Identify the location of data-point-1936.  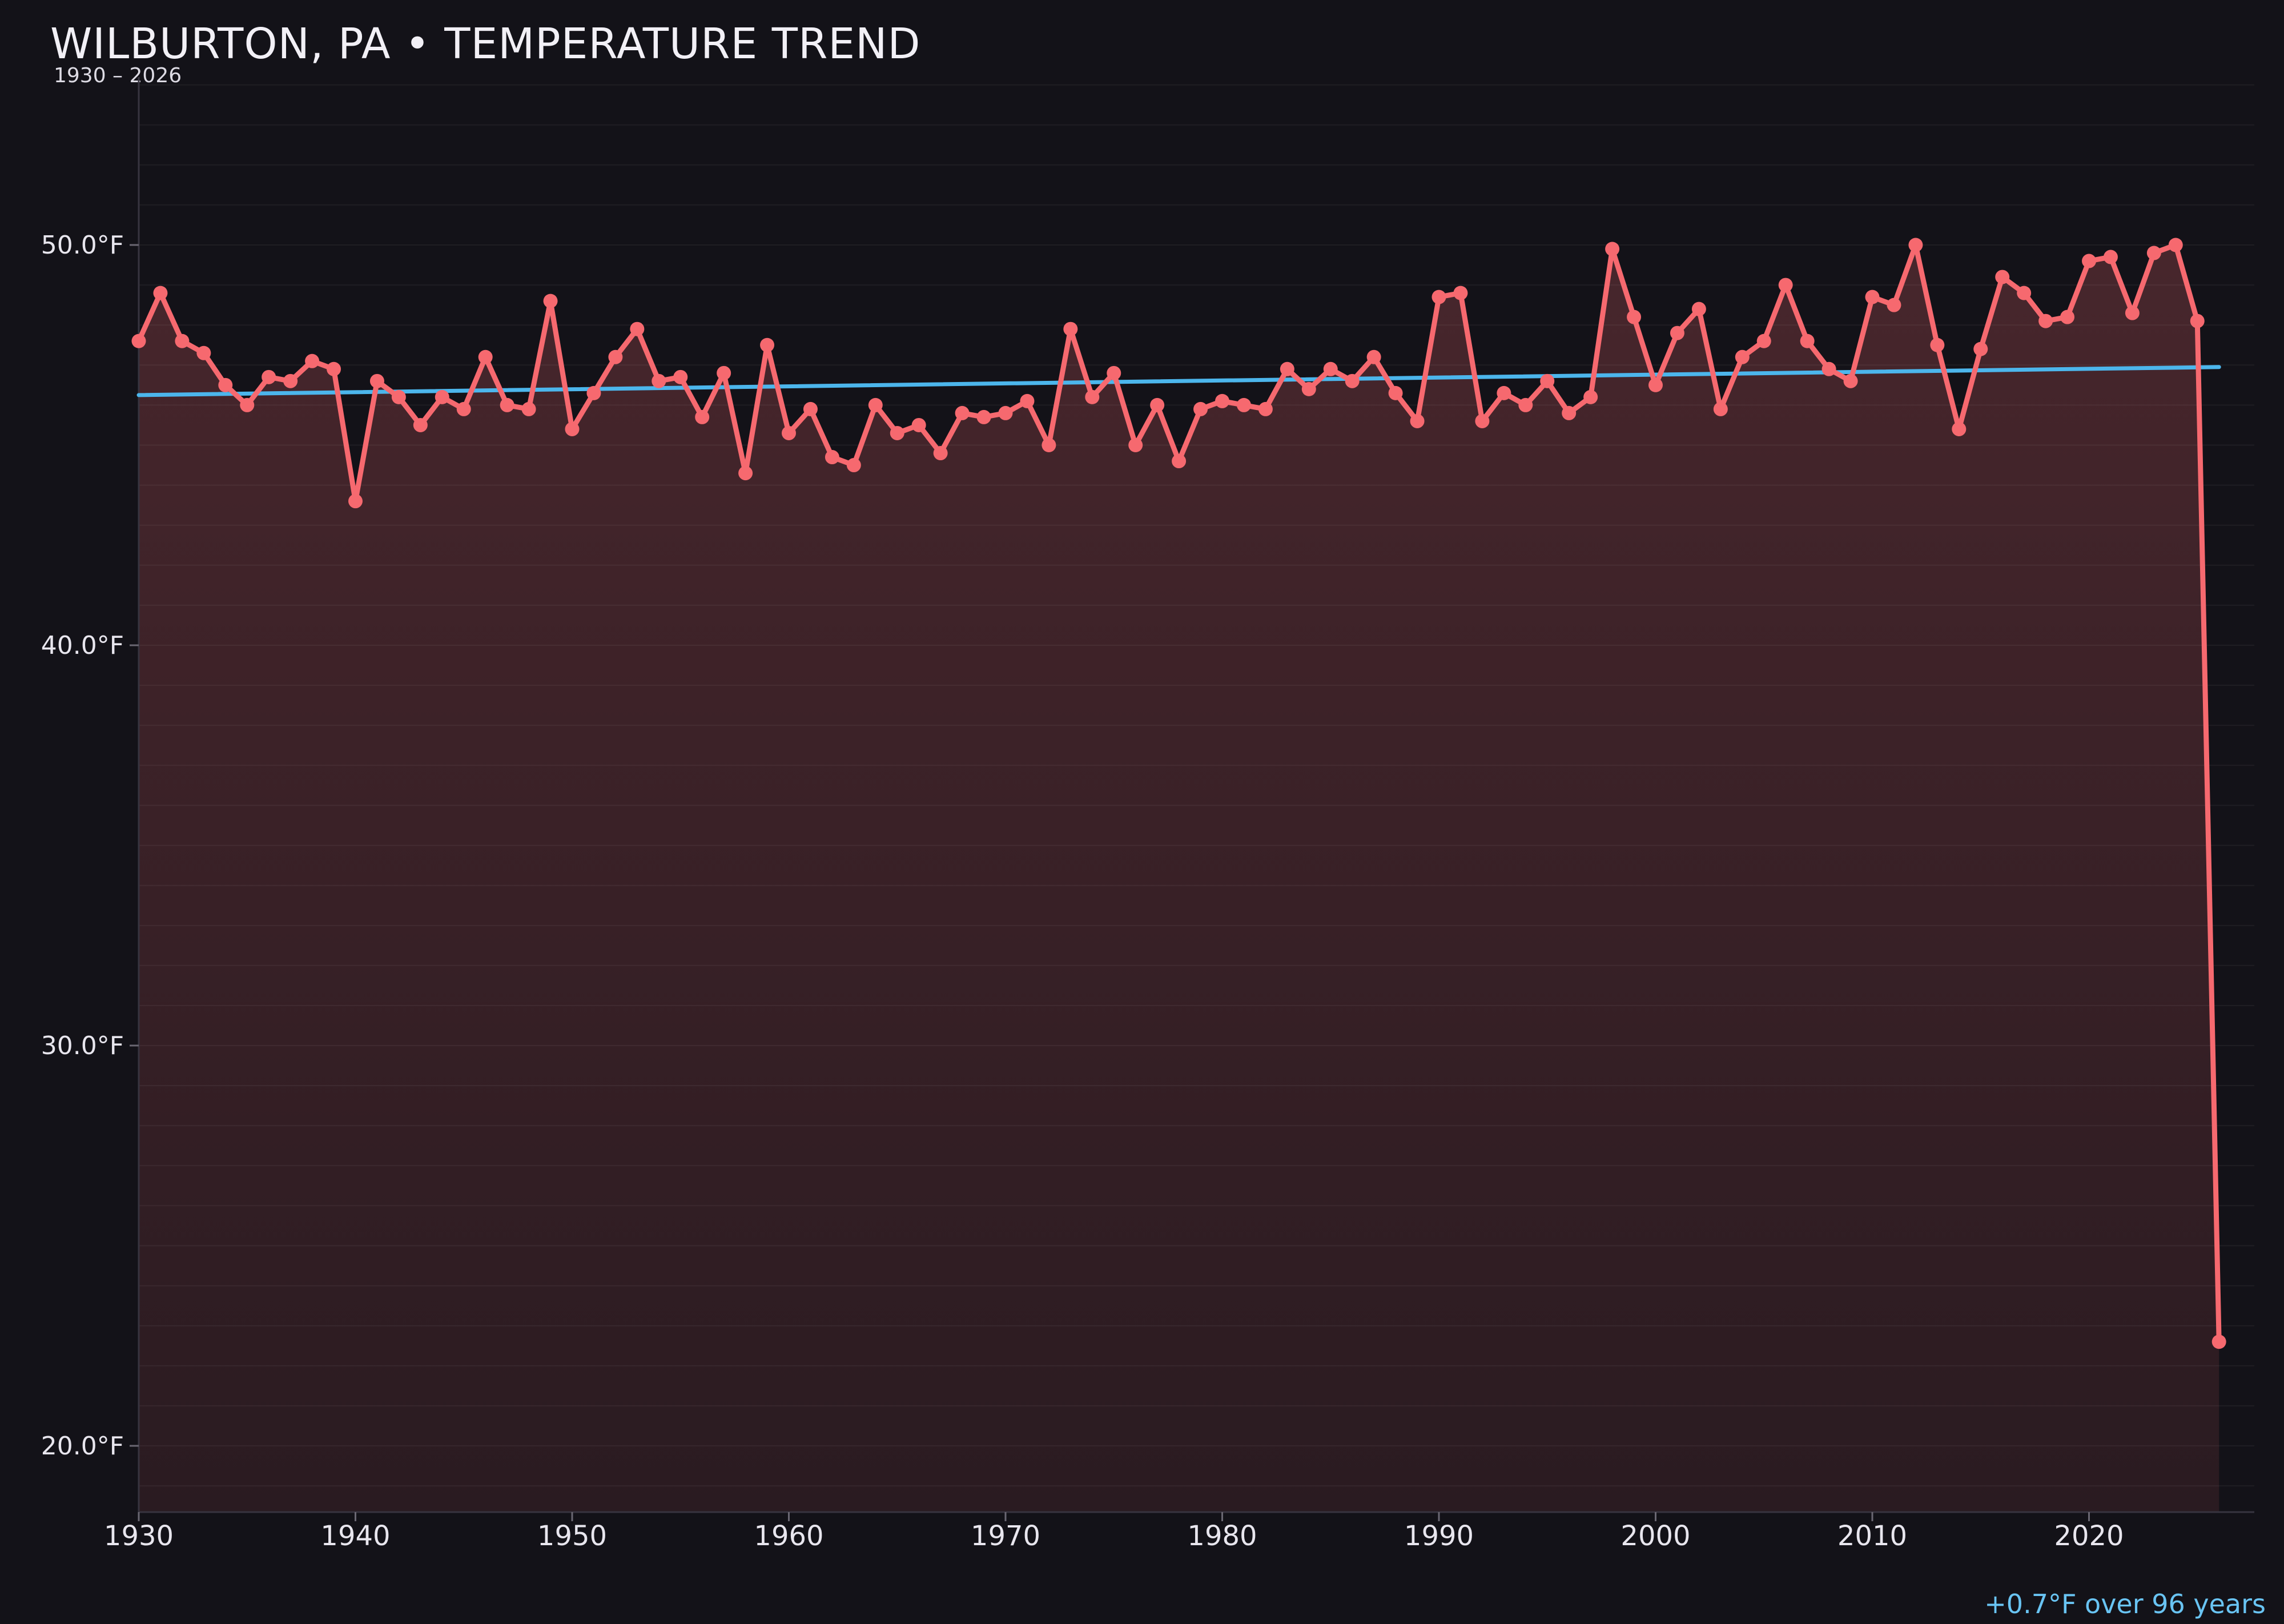
(269, 376).